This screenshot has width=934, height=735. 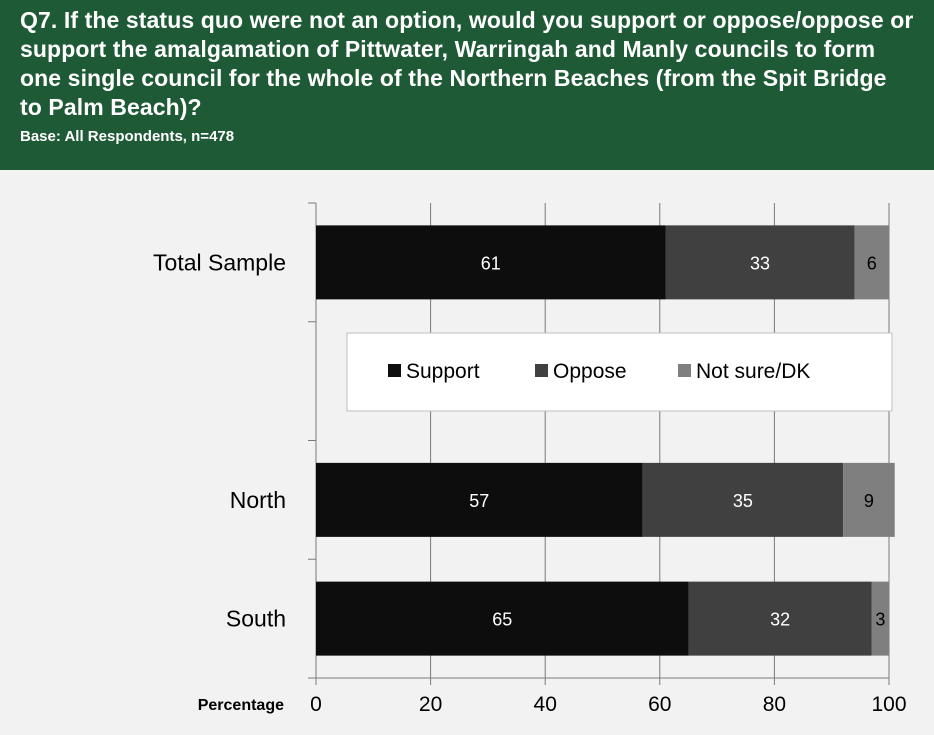 I want to click on data-label: 33, so click(x=760, y=263).